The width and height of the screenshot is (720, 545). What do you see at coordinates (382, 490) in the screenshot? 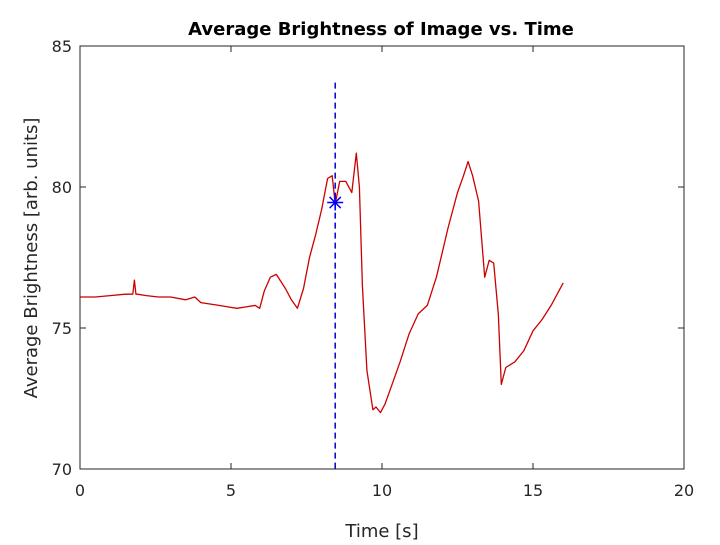
I see `x-tick-label: 10` at bounding box center [382, 490].